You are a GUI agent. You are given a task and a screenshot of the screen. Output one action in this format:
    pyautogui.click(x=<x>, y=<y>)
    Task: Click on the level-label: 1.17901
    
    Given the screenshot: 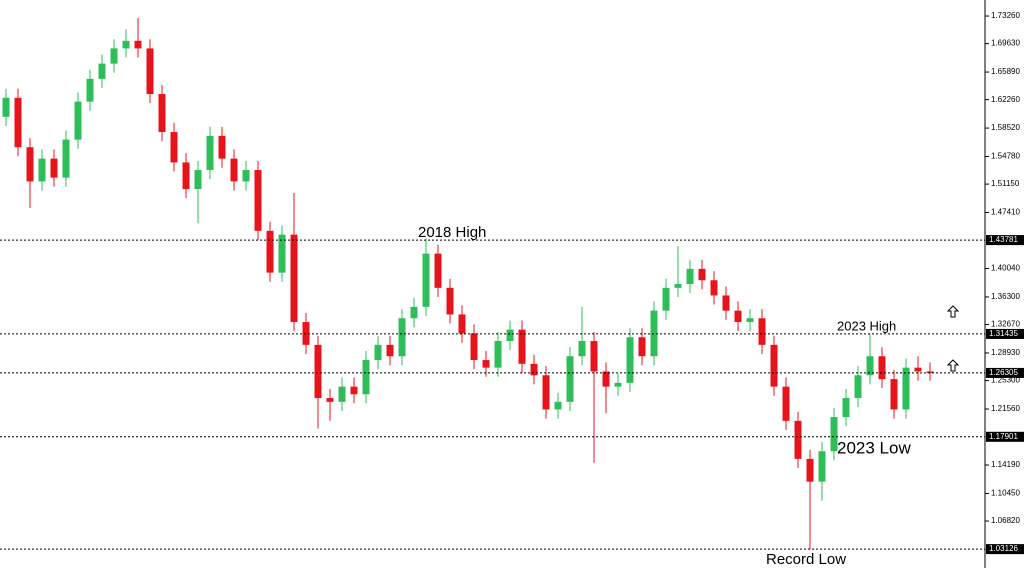 What is the action you would take?
    pyautogui.click(x=1003, y=436)
    